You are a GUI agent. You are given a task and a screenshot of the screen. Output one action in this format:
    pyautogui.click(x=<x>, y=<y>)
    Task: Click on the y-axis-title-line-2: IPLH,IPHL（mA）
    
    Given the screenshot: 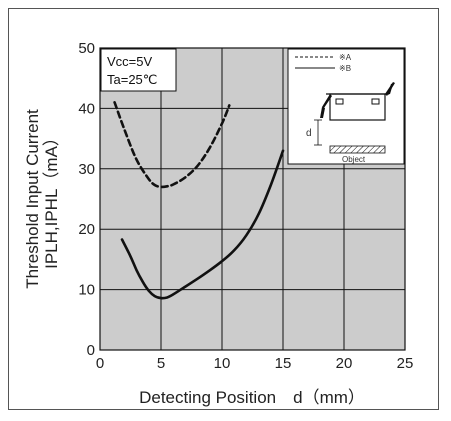 What is the action you would take?
    pyautogui.click(x=51, y=199)
    